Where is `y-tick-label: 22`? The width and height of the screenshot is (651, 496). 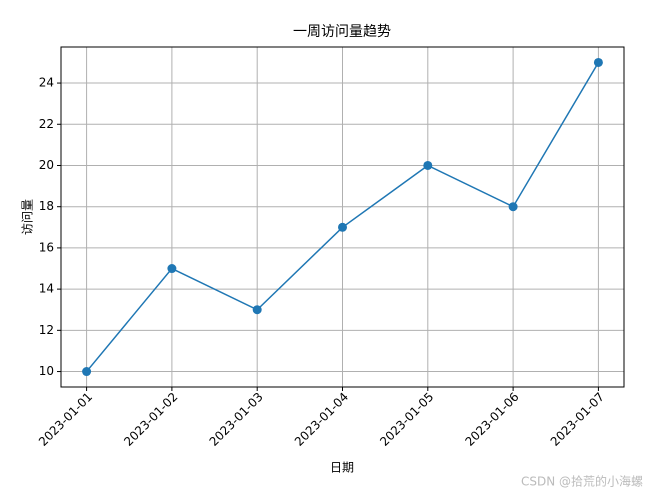
y-tick-label: 22 is located at coordinates (46, 124).